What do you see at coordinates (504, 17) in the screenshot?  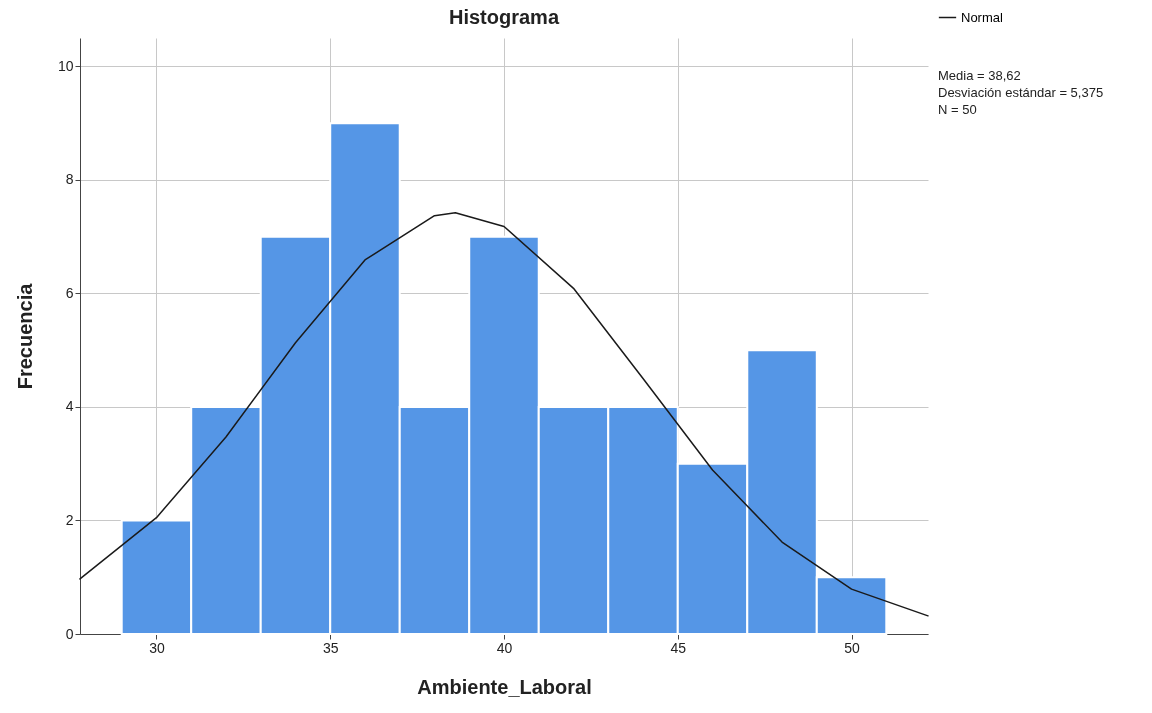 I see `chart-title: Histograma` at bounding box center [504, 17].